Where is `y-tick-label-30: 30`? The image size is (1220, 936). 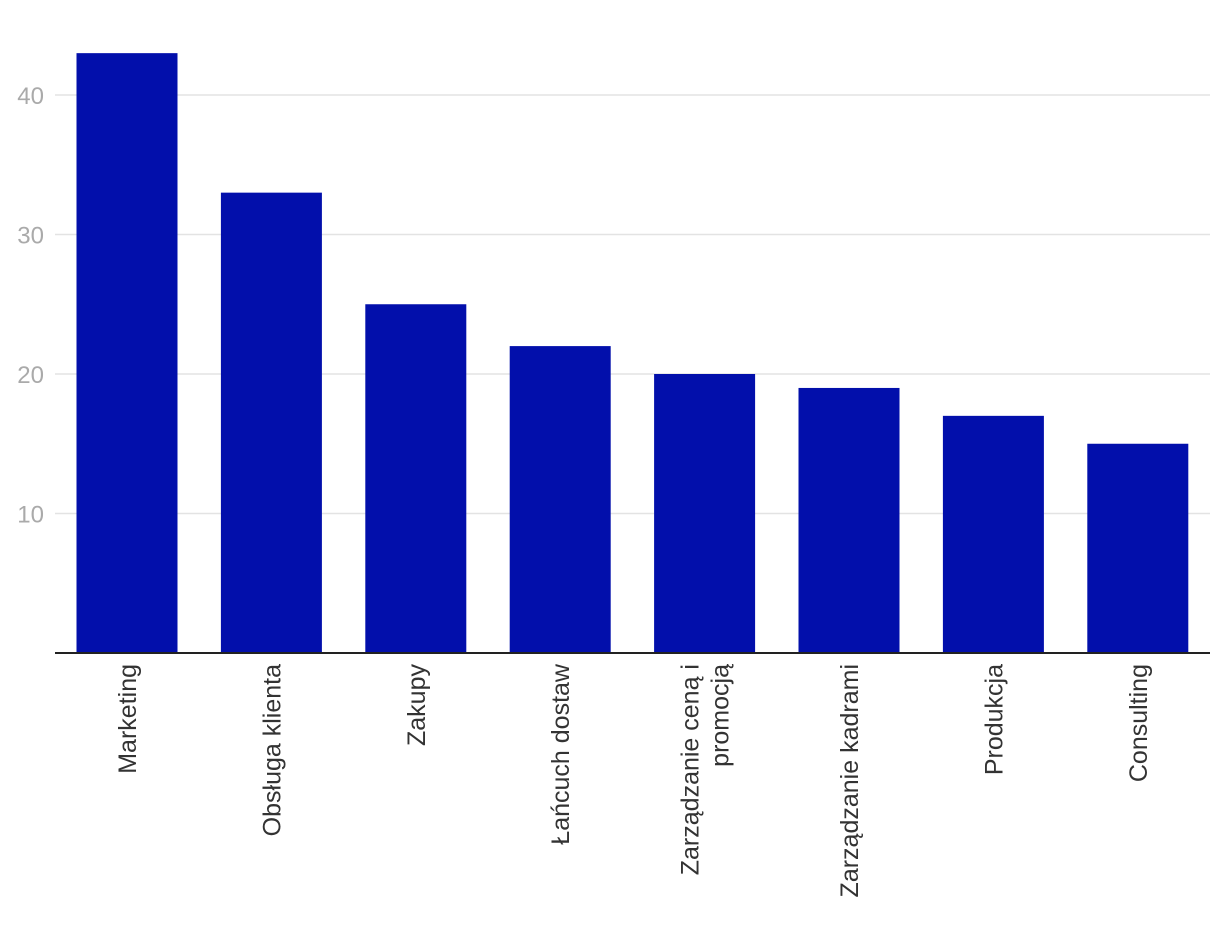
y-tick-label-30: 30 is located at coordinates (30, 236).